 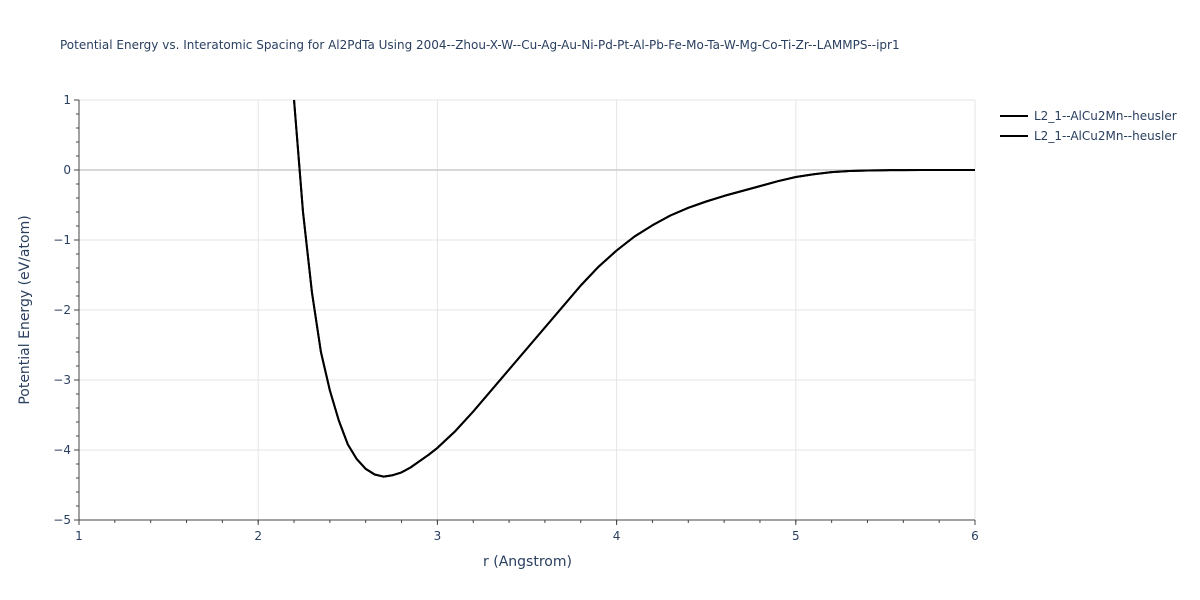 I want to click on y-tick-label: −3, so click(x=62, y=380).